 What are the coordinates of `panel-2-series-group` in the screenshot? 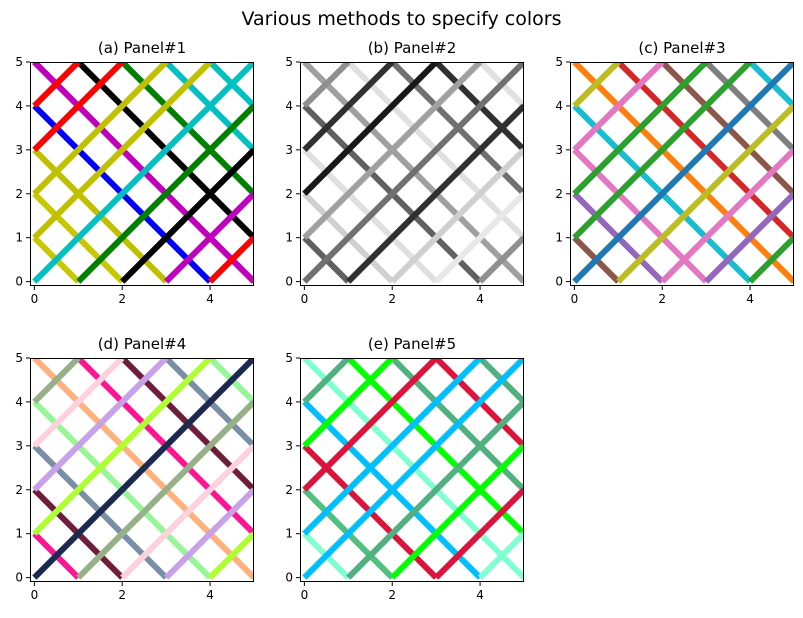 It's located at (413, 173).